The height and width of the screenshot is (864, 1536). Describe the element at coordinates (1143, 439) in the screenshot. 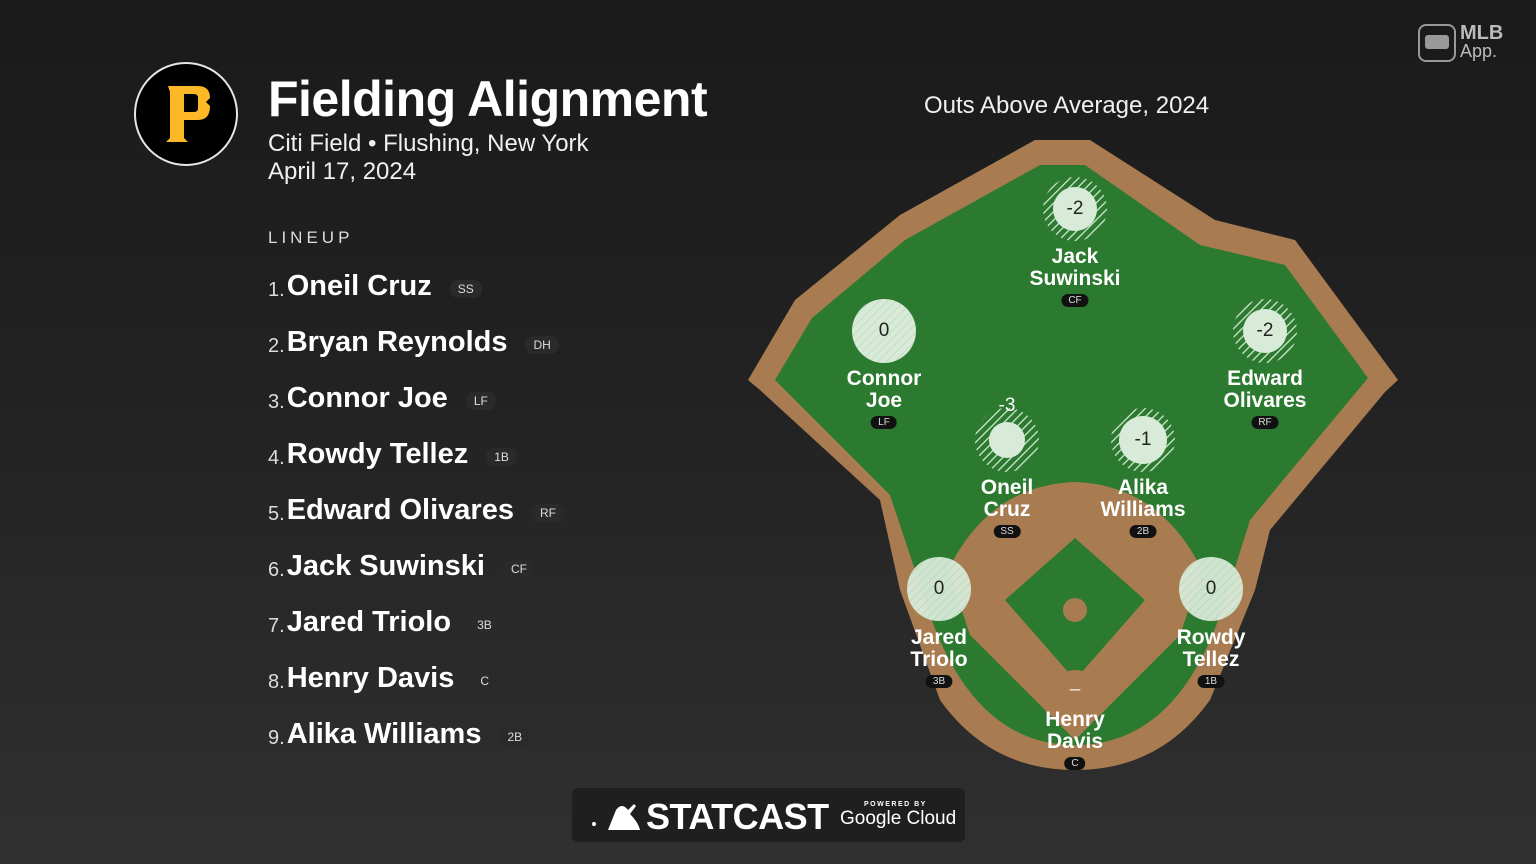

I see `oaa-value-2b: -1` at that location.